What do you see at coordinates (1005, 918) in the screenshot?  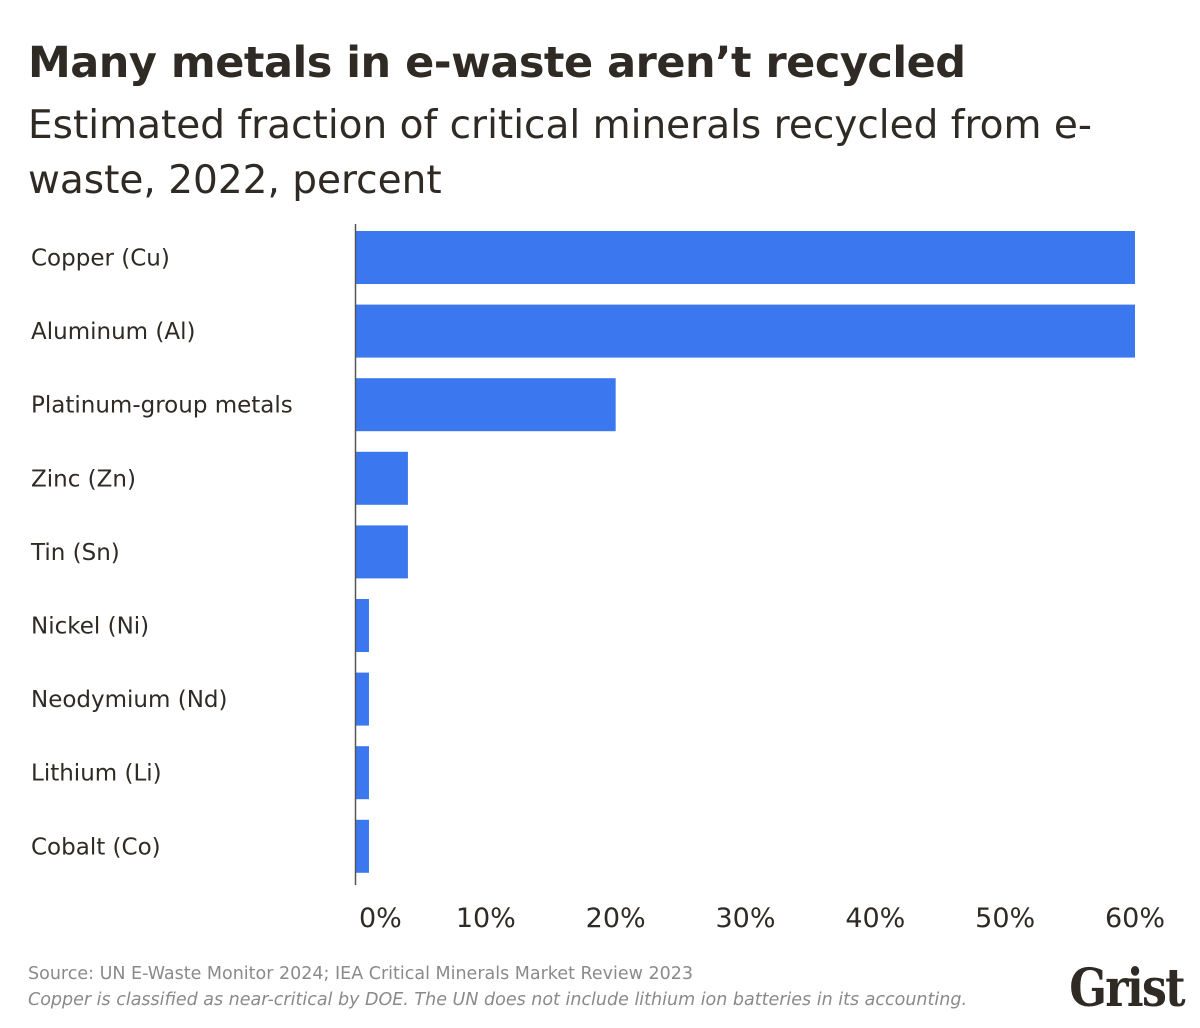 I see `x-tick-label: 50%` at bounding box center [1005, 918].